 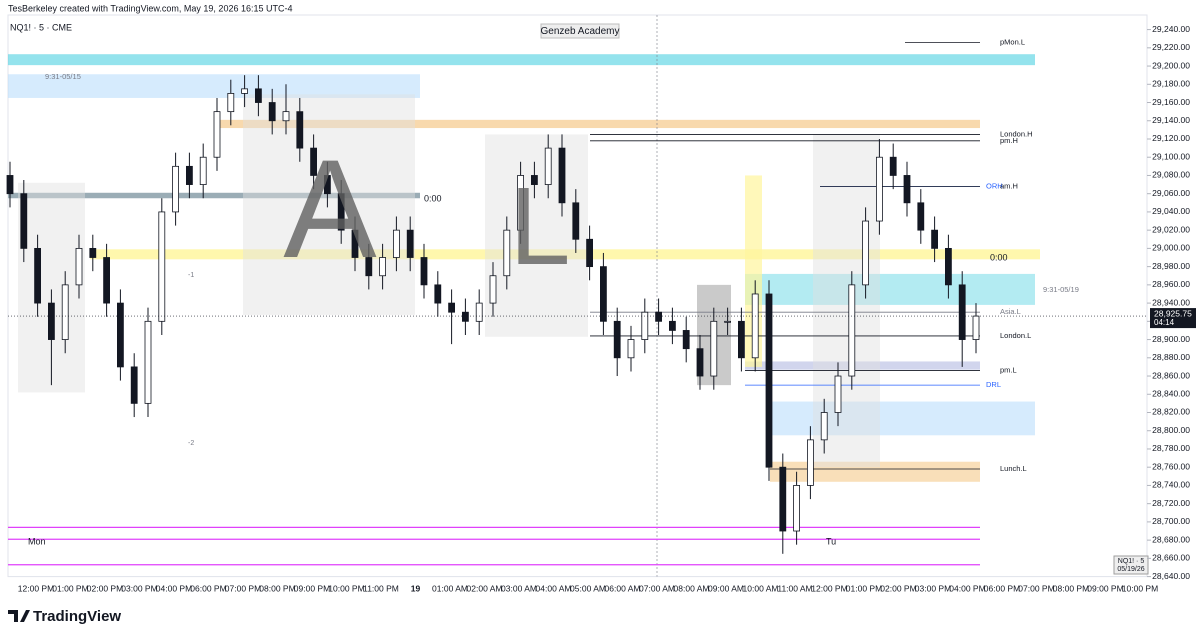 What do you see at coordinates (1171, 576) in the screenshot?
I see `y-tick-label: 28,640.00` at bounding box center [1171, 576].